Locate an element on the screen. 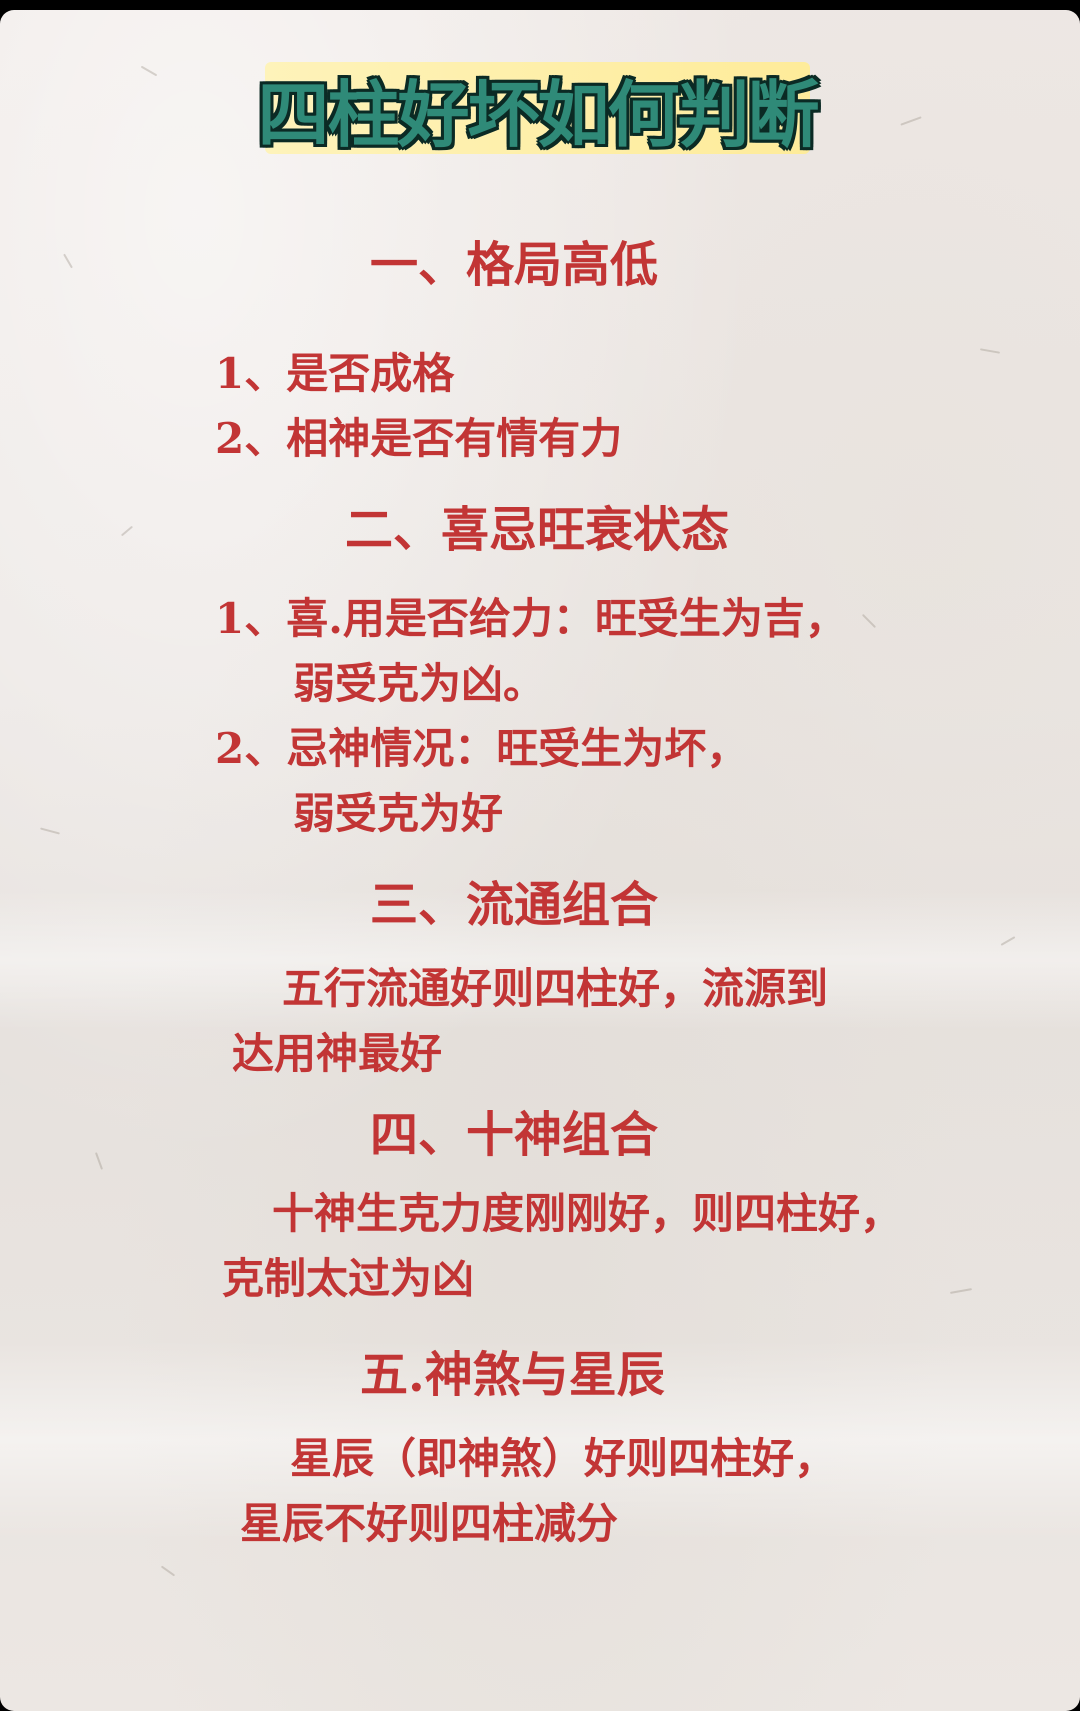 The height and width of the screenshot is (1711, 1080). section-1-line-2: 2、相神是否有情有力 is located at coordinates (419, 438).